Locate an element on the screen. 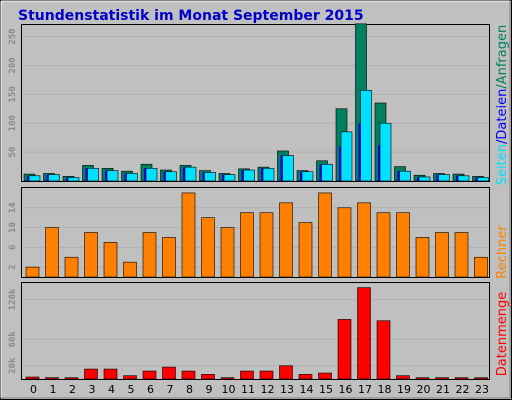  legend-dateien: Dateien is located at coordinates (502, 114).